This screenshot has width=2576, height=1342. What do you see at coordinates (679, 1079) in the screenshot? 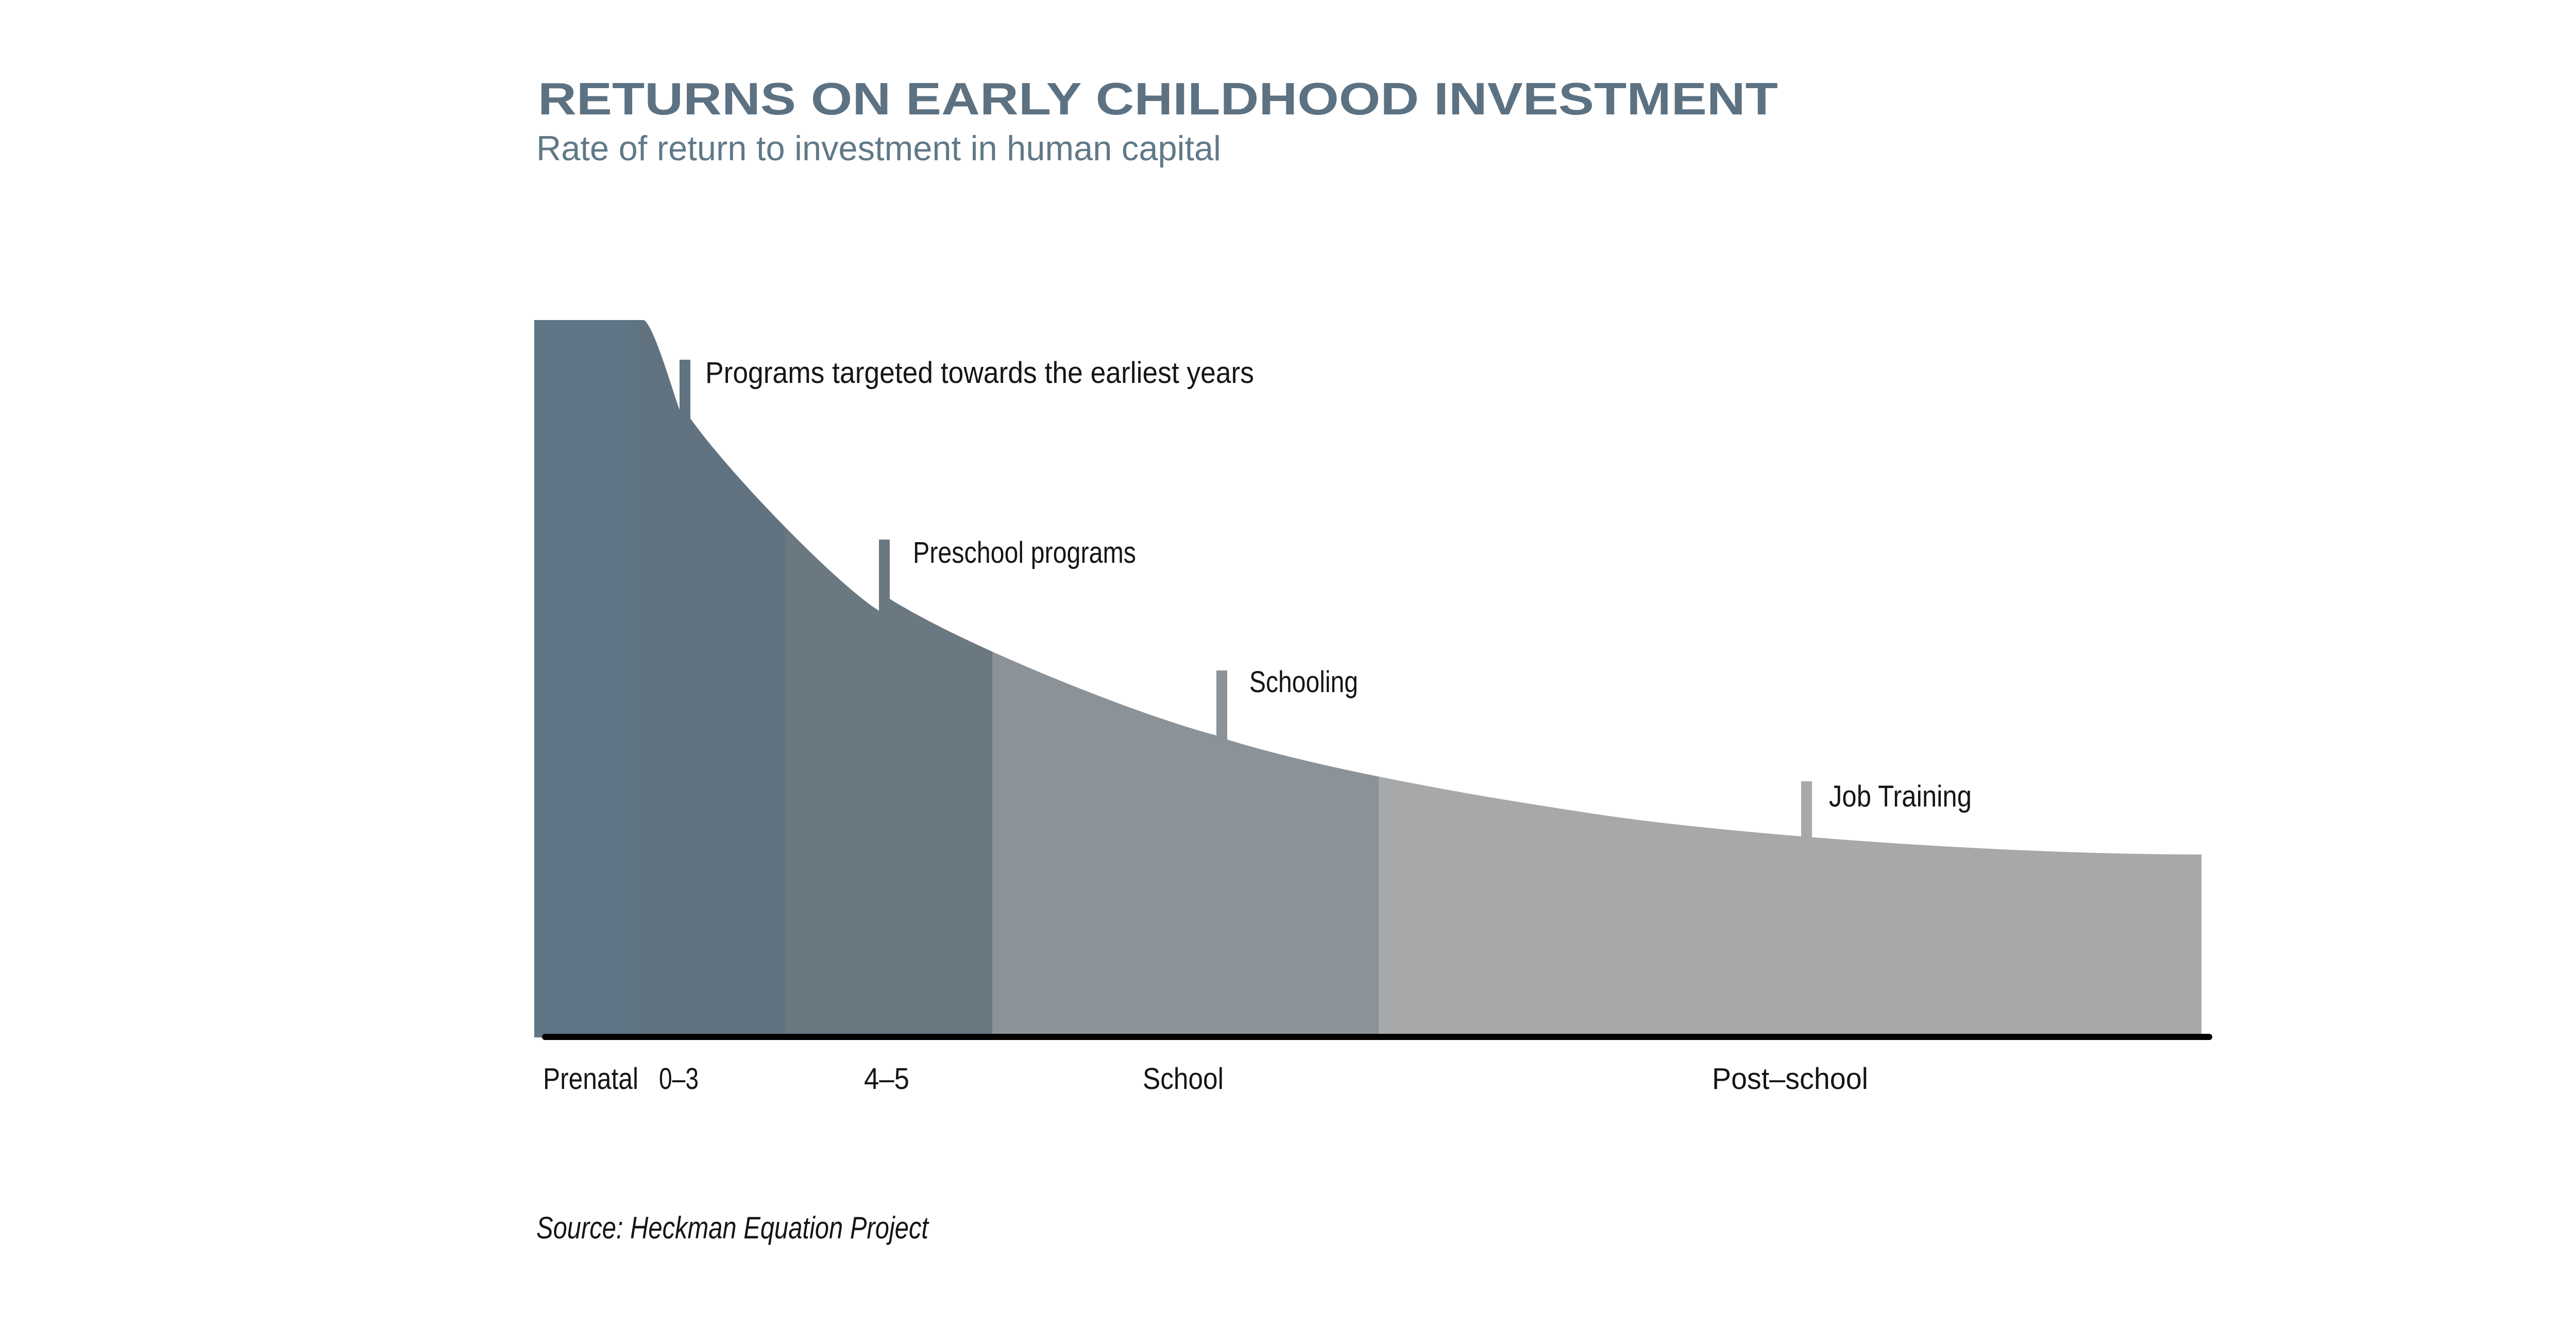
I see `svg-text: 0–3` at bounding box center [679, 1079].